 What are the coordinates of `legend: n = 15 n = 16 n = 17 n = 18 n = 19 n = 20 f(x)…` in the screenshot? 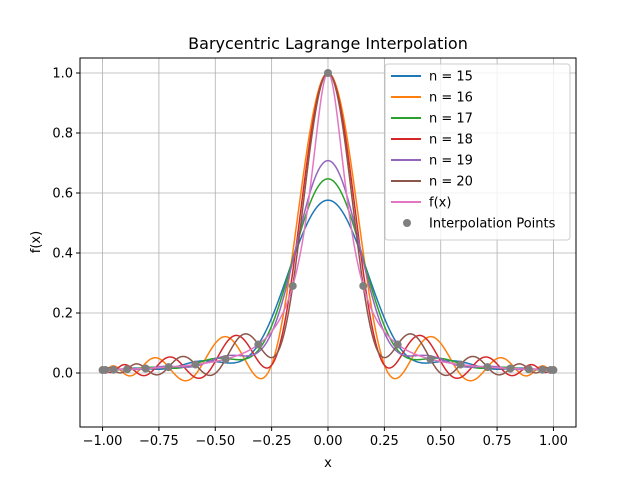 It's located at (477, 152).